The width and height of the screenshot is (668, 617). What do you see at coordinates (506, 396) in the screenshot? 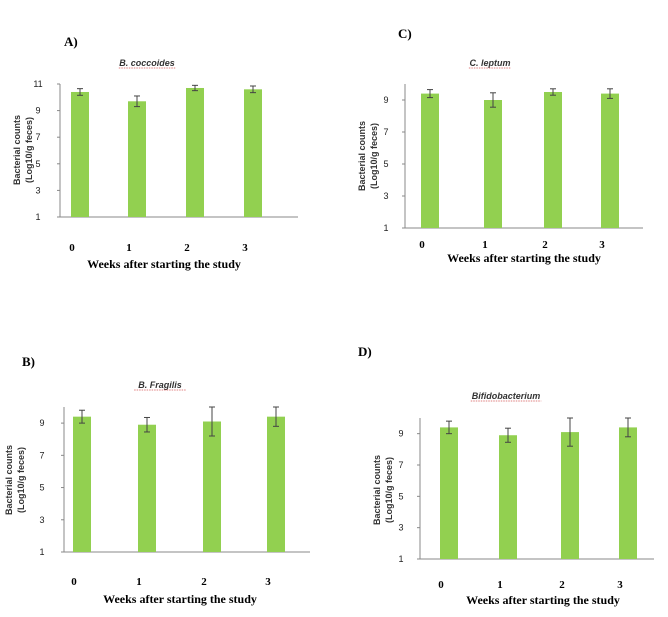
I see `chart-title: Bifidobacterium` at bounding box center [506, 396].